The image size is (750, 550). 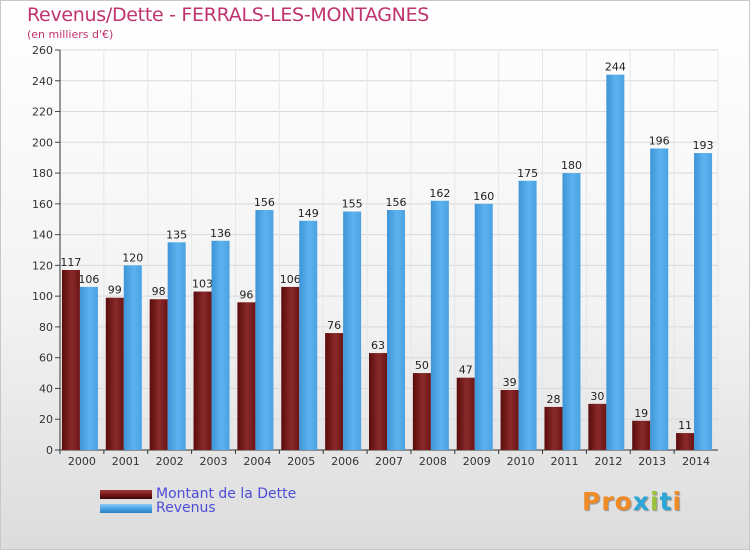 I want to click on data-label-dette: 98, so click(x=159, y=291).